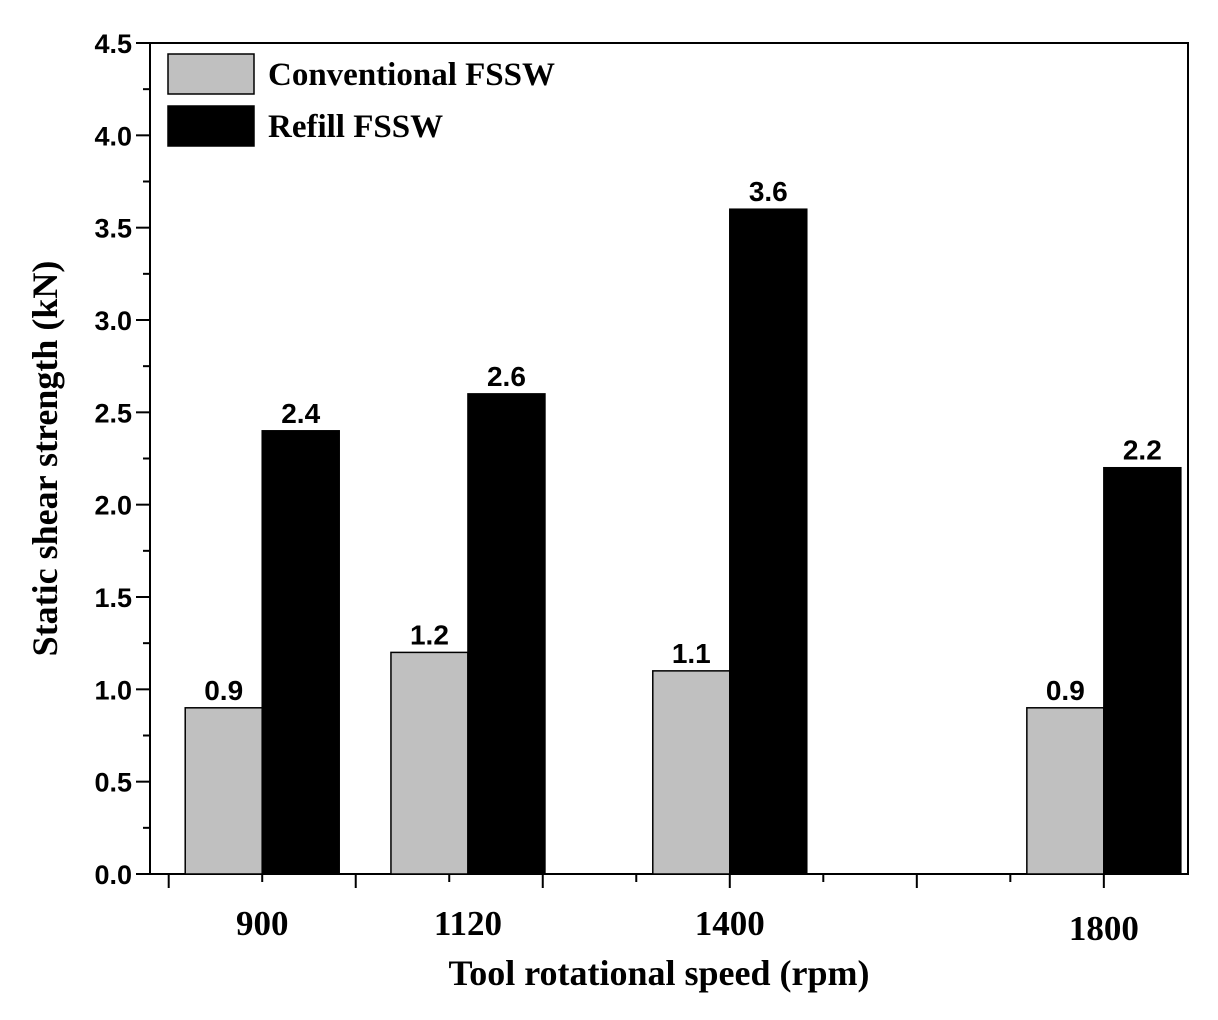 This screenshot has width=1218, height=1020. What do you see at coordinates (429, 634) in the screenshot?
I see `data-label: 1.2` at bounding box center [429, 634].